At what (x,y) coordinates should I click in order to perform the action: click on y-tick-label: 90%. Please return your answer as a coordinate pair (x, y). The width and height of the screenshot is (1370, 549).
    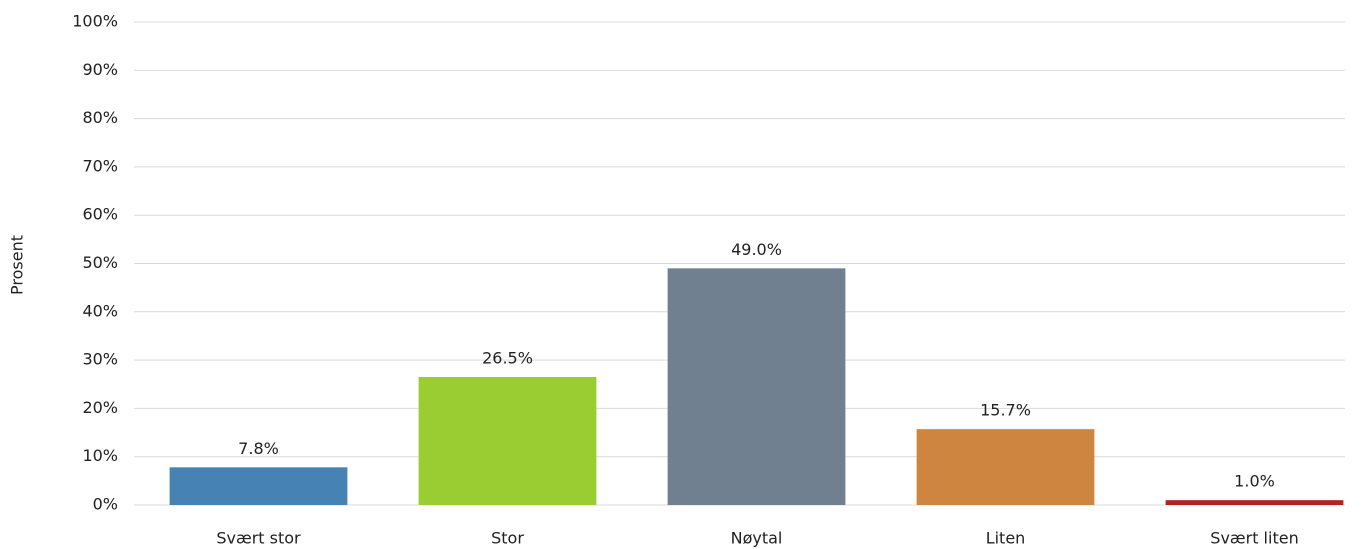
    Looking at the image, I should click on (100, 69).